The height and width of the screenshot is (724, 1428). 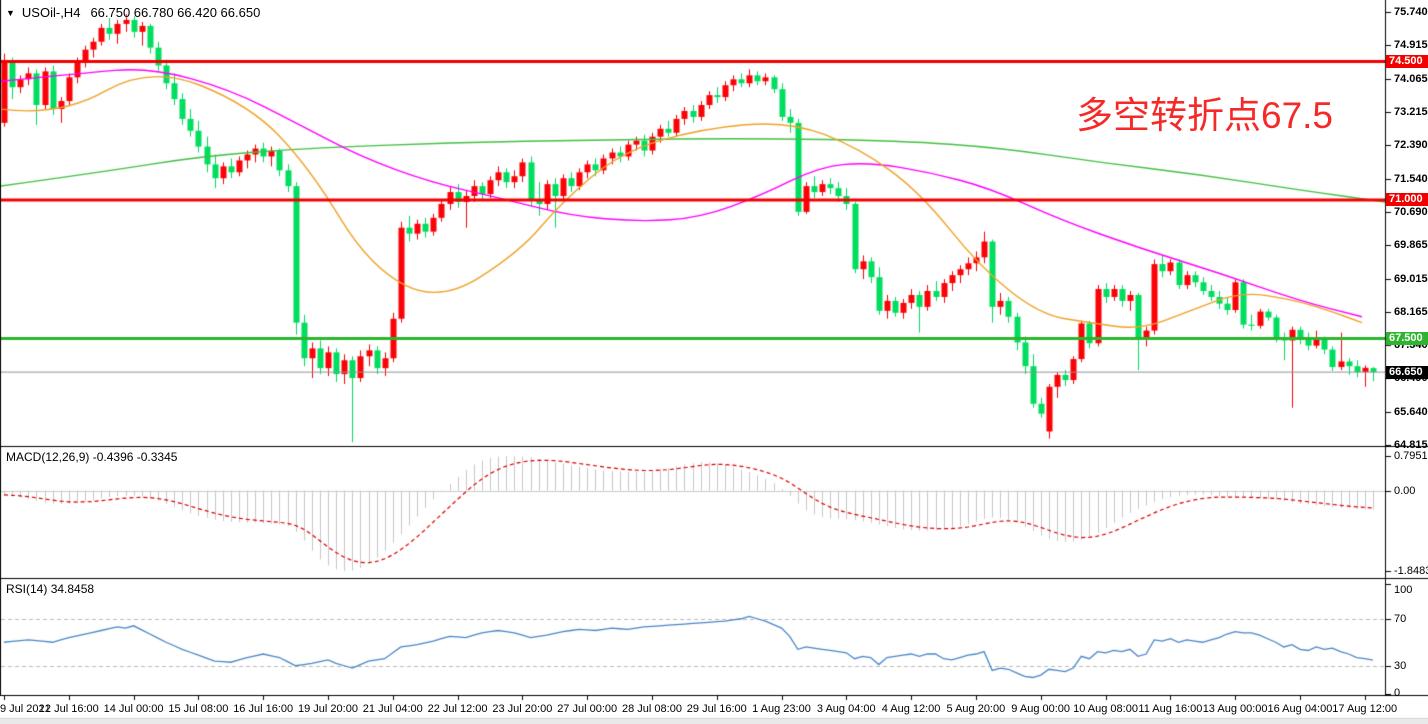 I want to click on time-axis-label: 12 Jul 16:00, so click(x=68, y=709).